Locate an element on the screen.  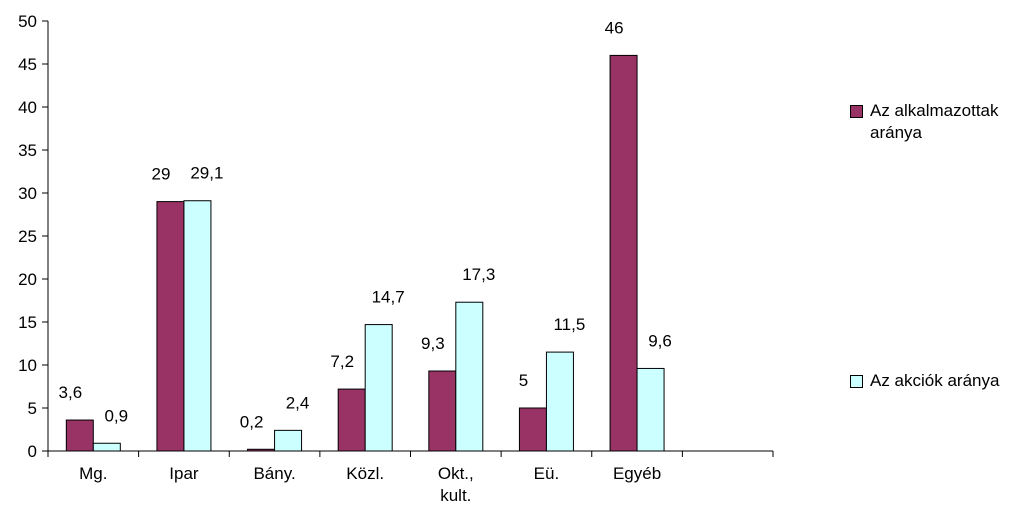
data-label: 11,5 is located at coordinates (569, 324).